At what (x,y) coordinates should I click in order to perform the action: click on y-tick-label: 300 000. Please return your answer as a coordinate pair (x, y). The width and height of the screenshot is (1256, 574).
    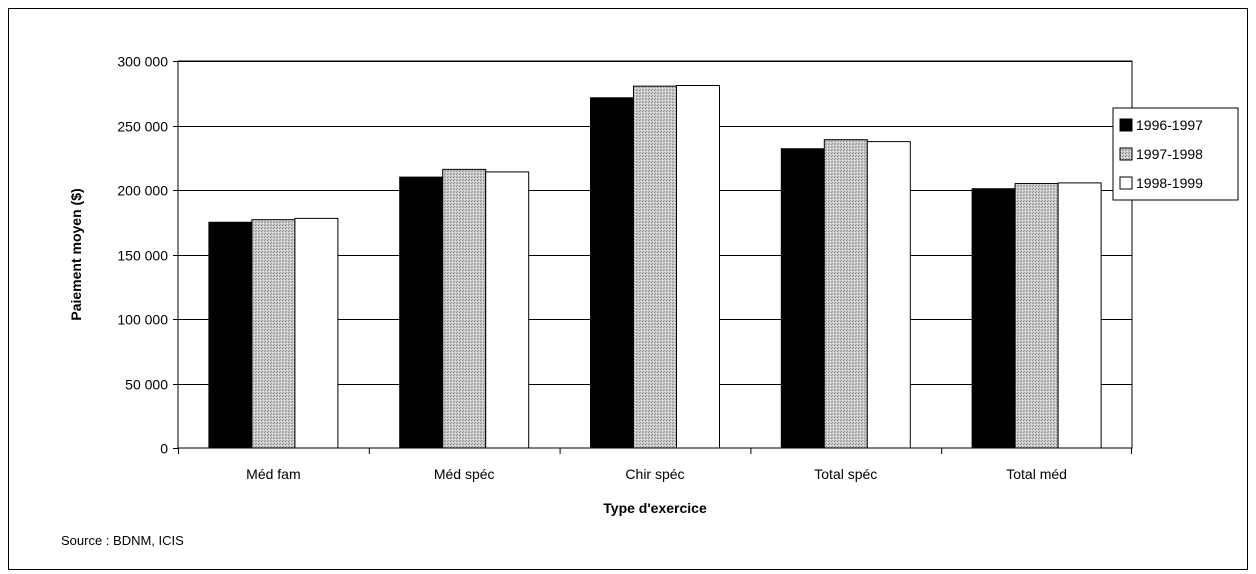
    Looking at the image, I should click on (142, 62).